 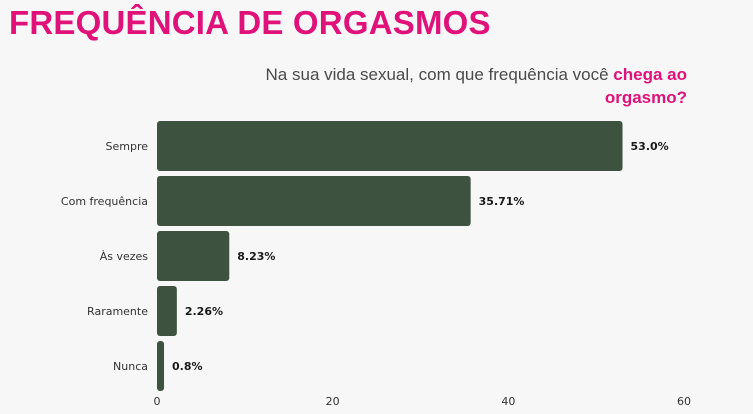 I want to click on x-tick-label: 20, so click(x=333, y=401).